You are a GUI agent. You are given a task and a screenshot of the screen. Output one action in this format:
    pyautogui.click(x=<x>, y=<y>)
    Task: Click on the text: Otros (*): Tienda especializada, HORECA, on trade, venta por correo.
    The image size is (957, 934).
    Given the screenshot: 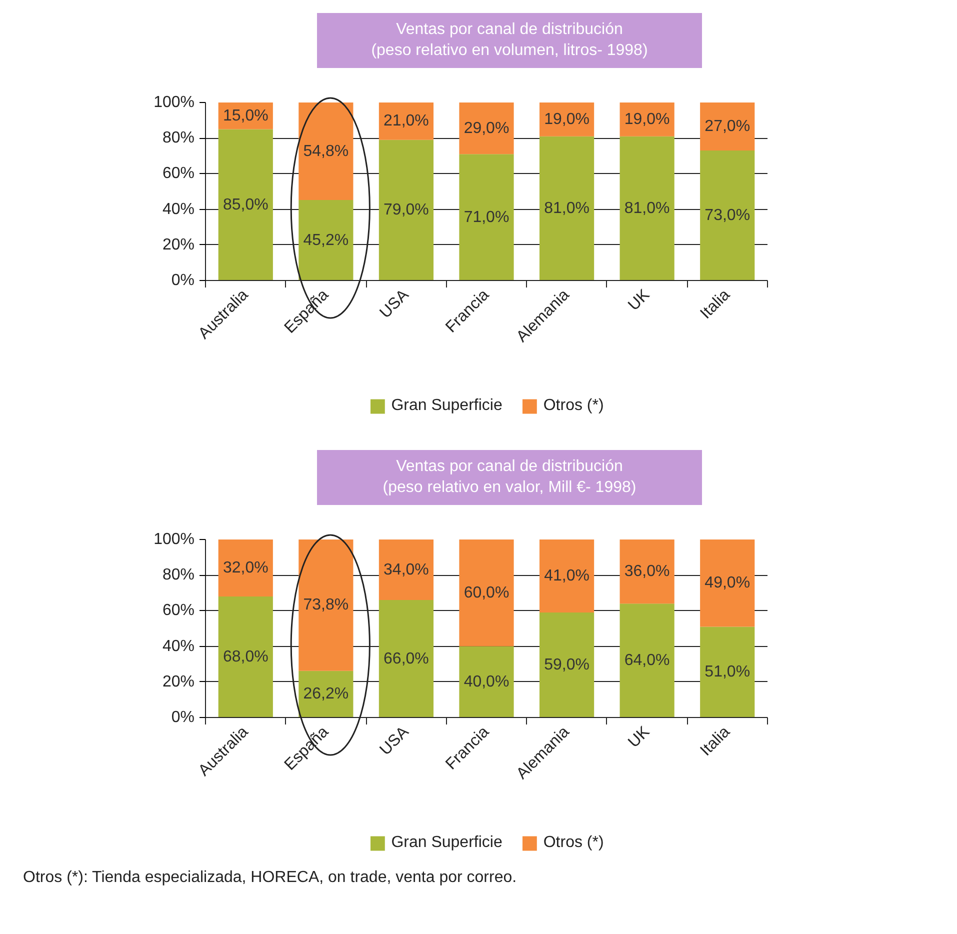 What is the action you would take?
    pyautogui.click(x=270, y=878)
    